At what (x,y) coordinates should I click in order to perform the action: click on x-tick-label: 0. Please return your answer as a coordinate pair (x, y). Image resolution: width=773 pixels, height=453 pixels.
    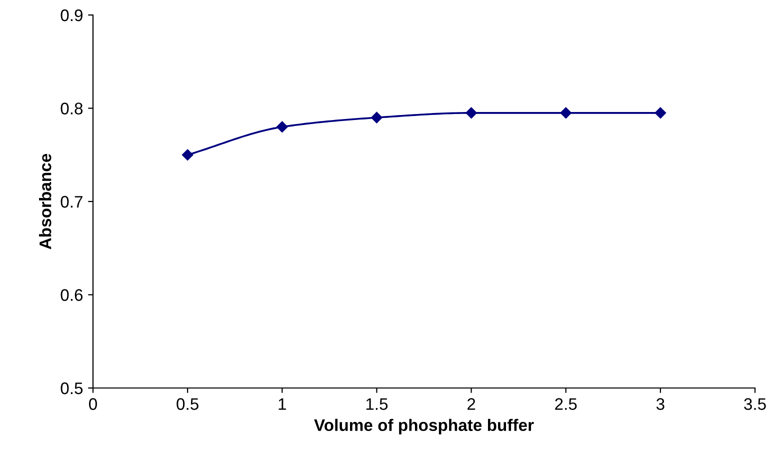
    Looking at the image, I should click on (93, 404).